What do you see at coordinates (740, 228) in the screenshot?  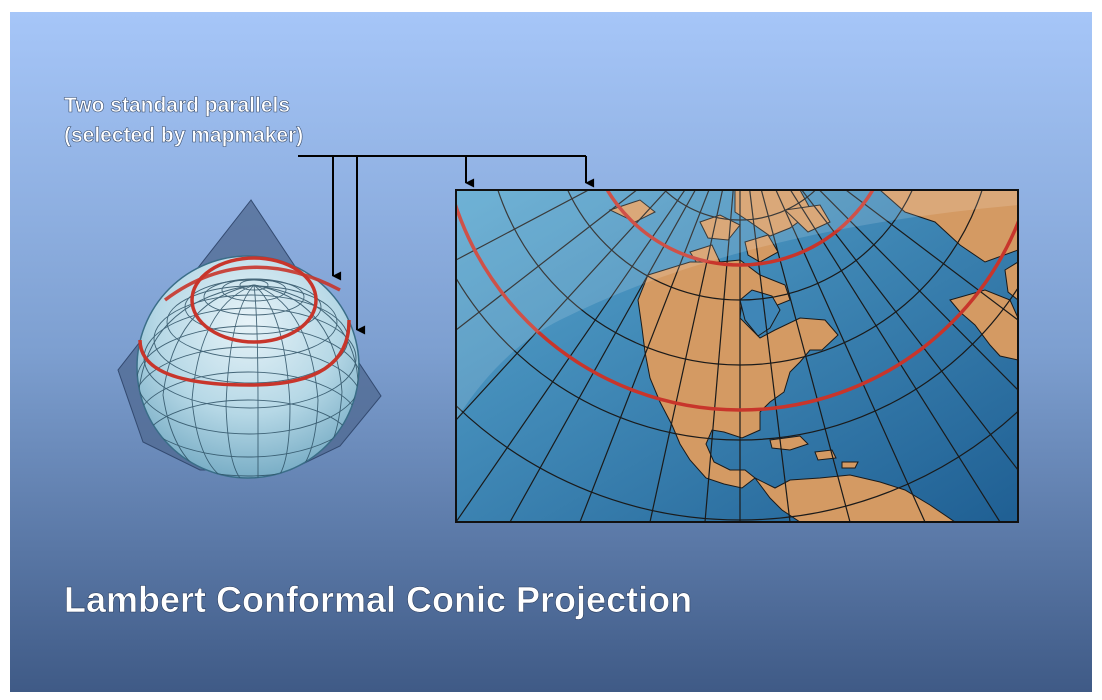 I see `map-standard-parallel-upper` at bounding box center [740, 228].